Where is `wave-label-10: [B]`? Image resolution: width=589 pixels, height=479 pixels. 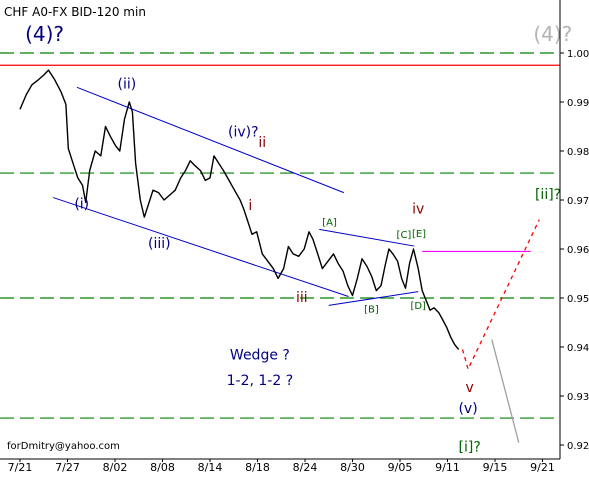
wave-label-10: [B] is located at coordinates (371, 310).